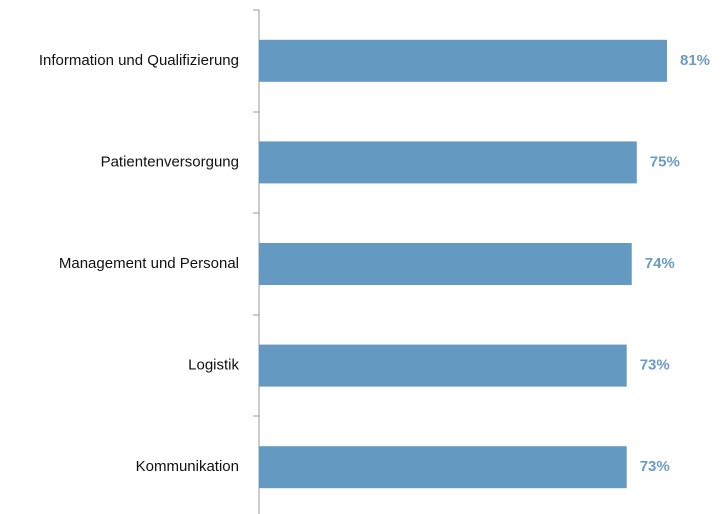 Image resolution: width=724 pixels, height=514 pixels. Describe the element at coordinates (256, 213) in the screenshot. I see `axis-ticks` at that location.